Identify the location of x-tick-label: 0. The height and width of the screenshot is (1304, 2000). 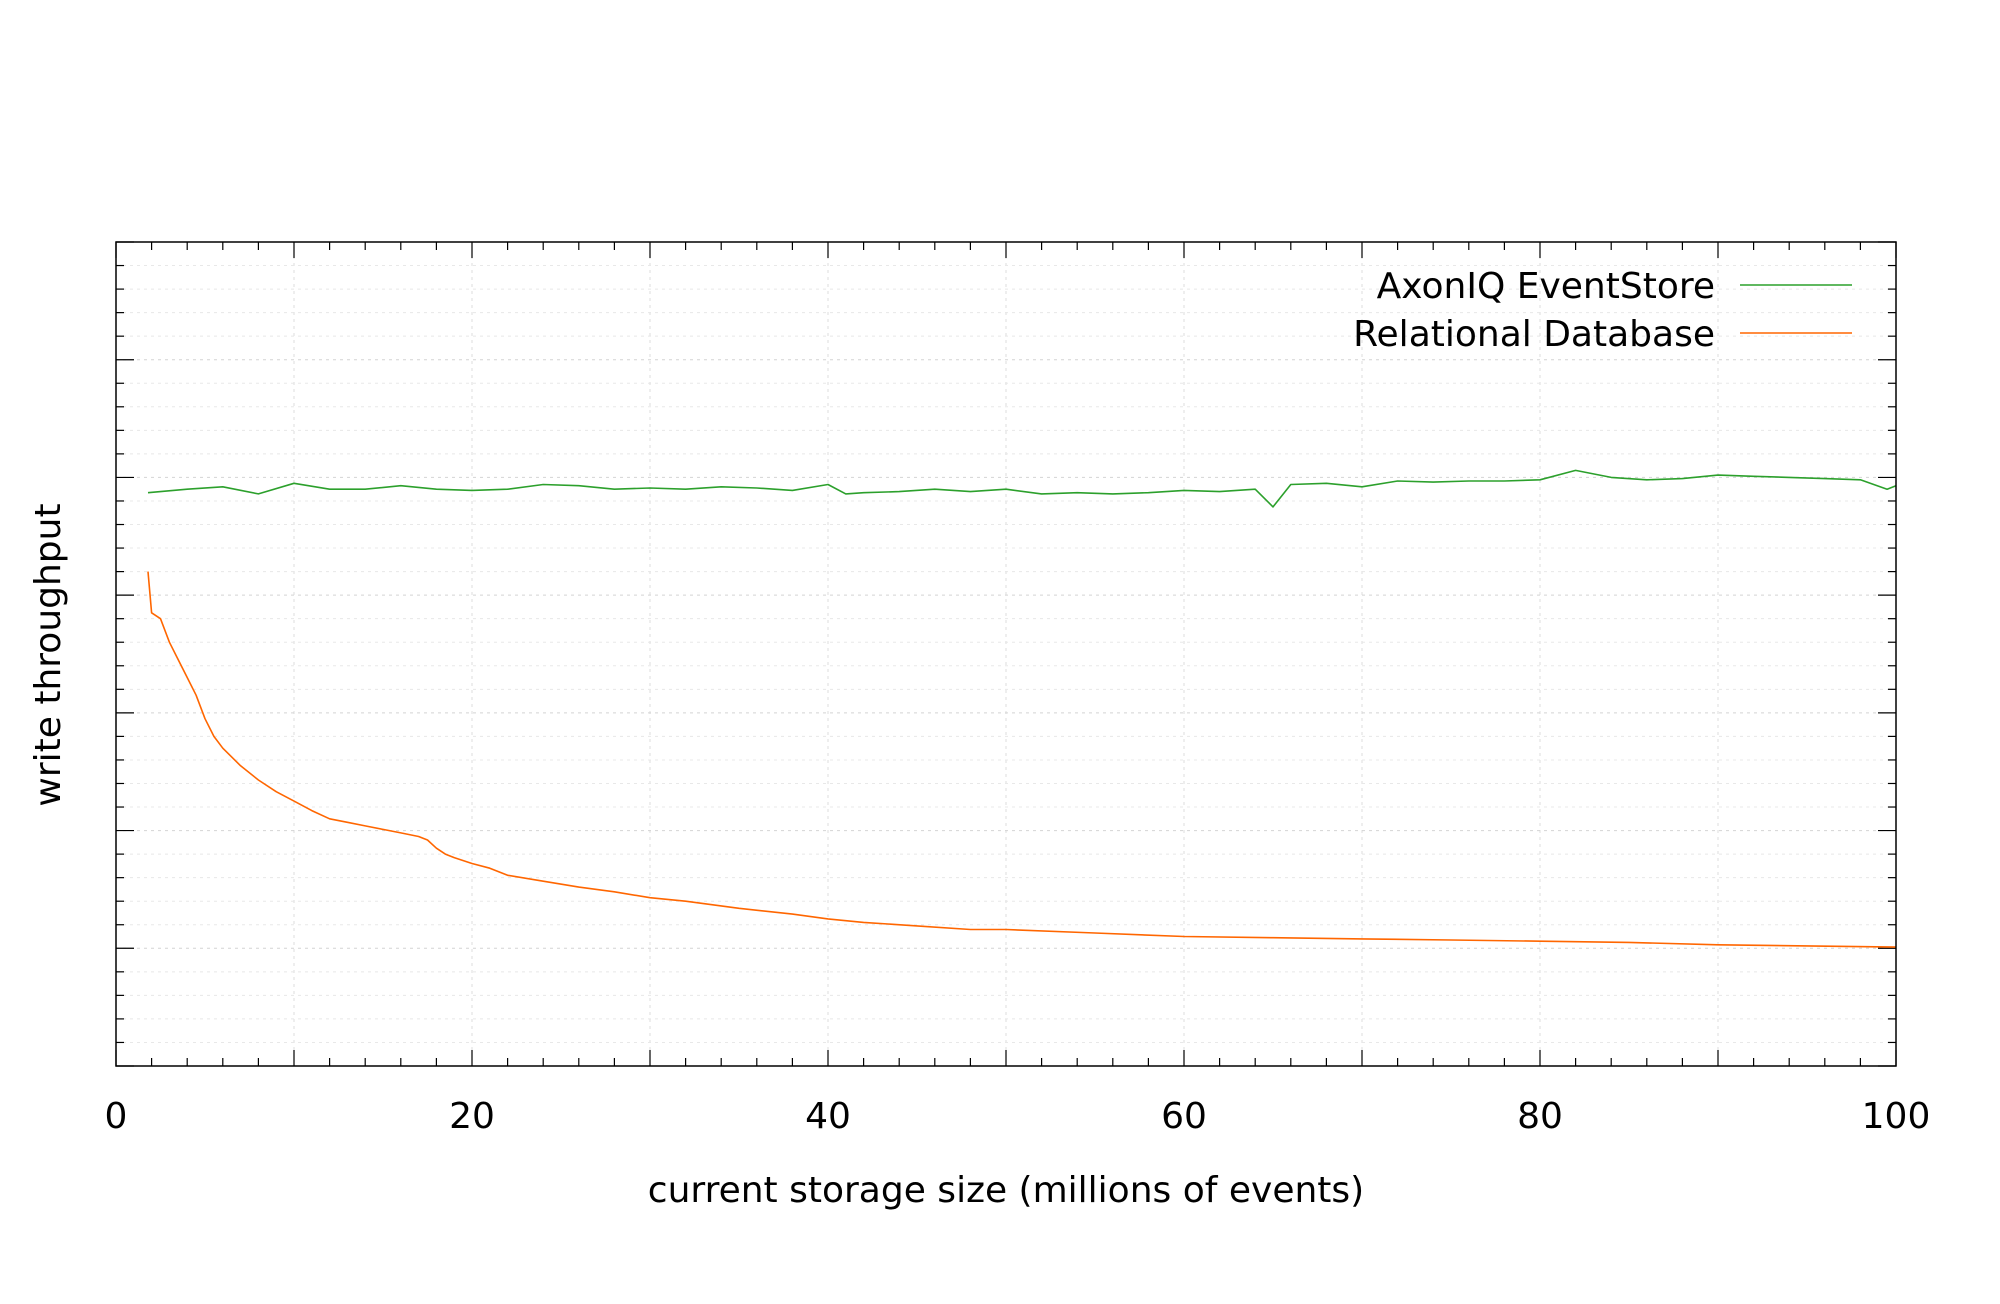
(116, 1116).